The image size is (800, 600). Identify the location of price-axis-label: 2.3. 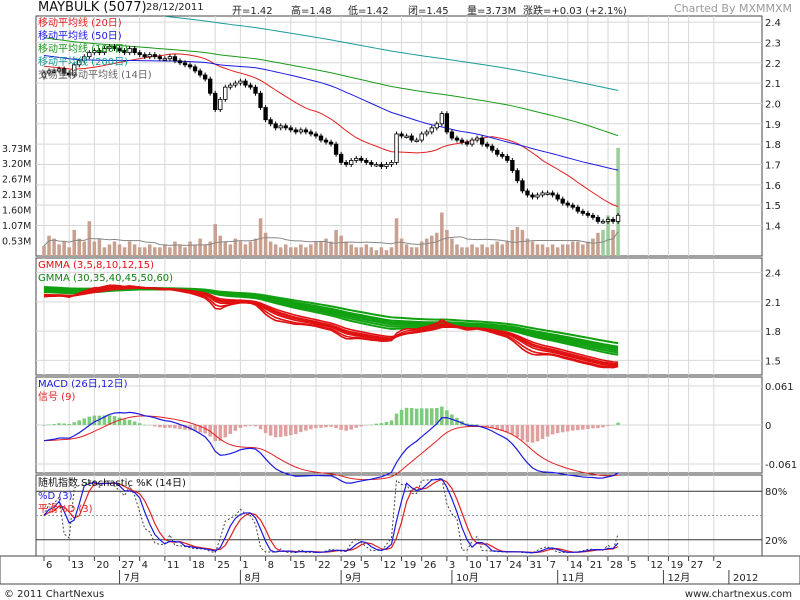
(773, 43).